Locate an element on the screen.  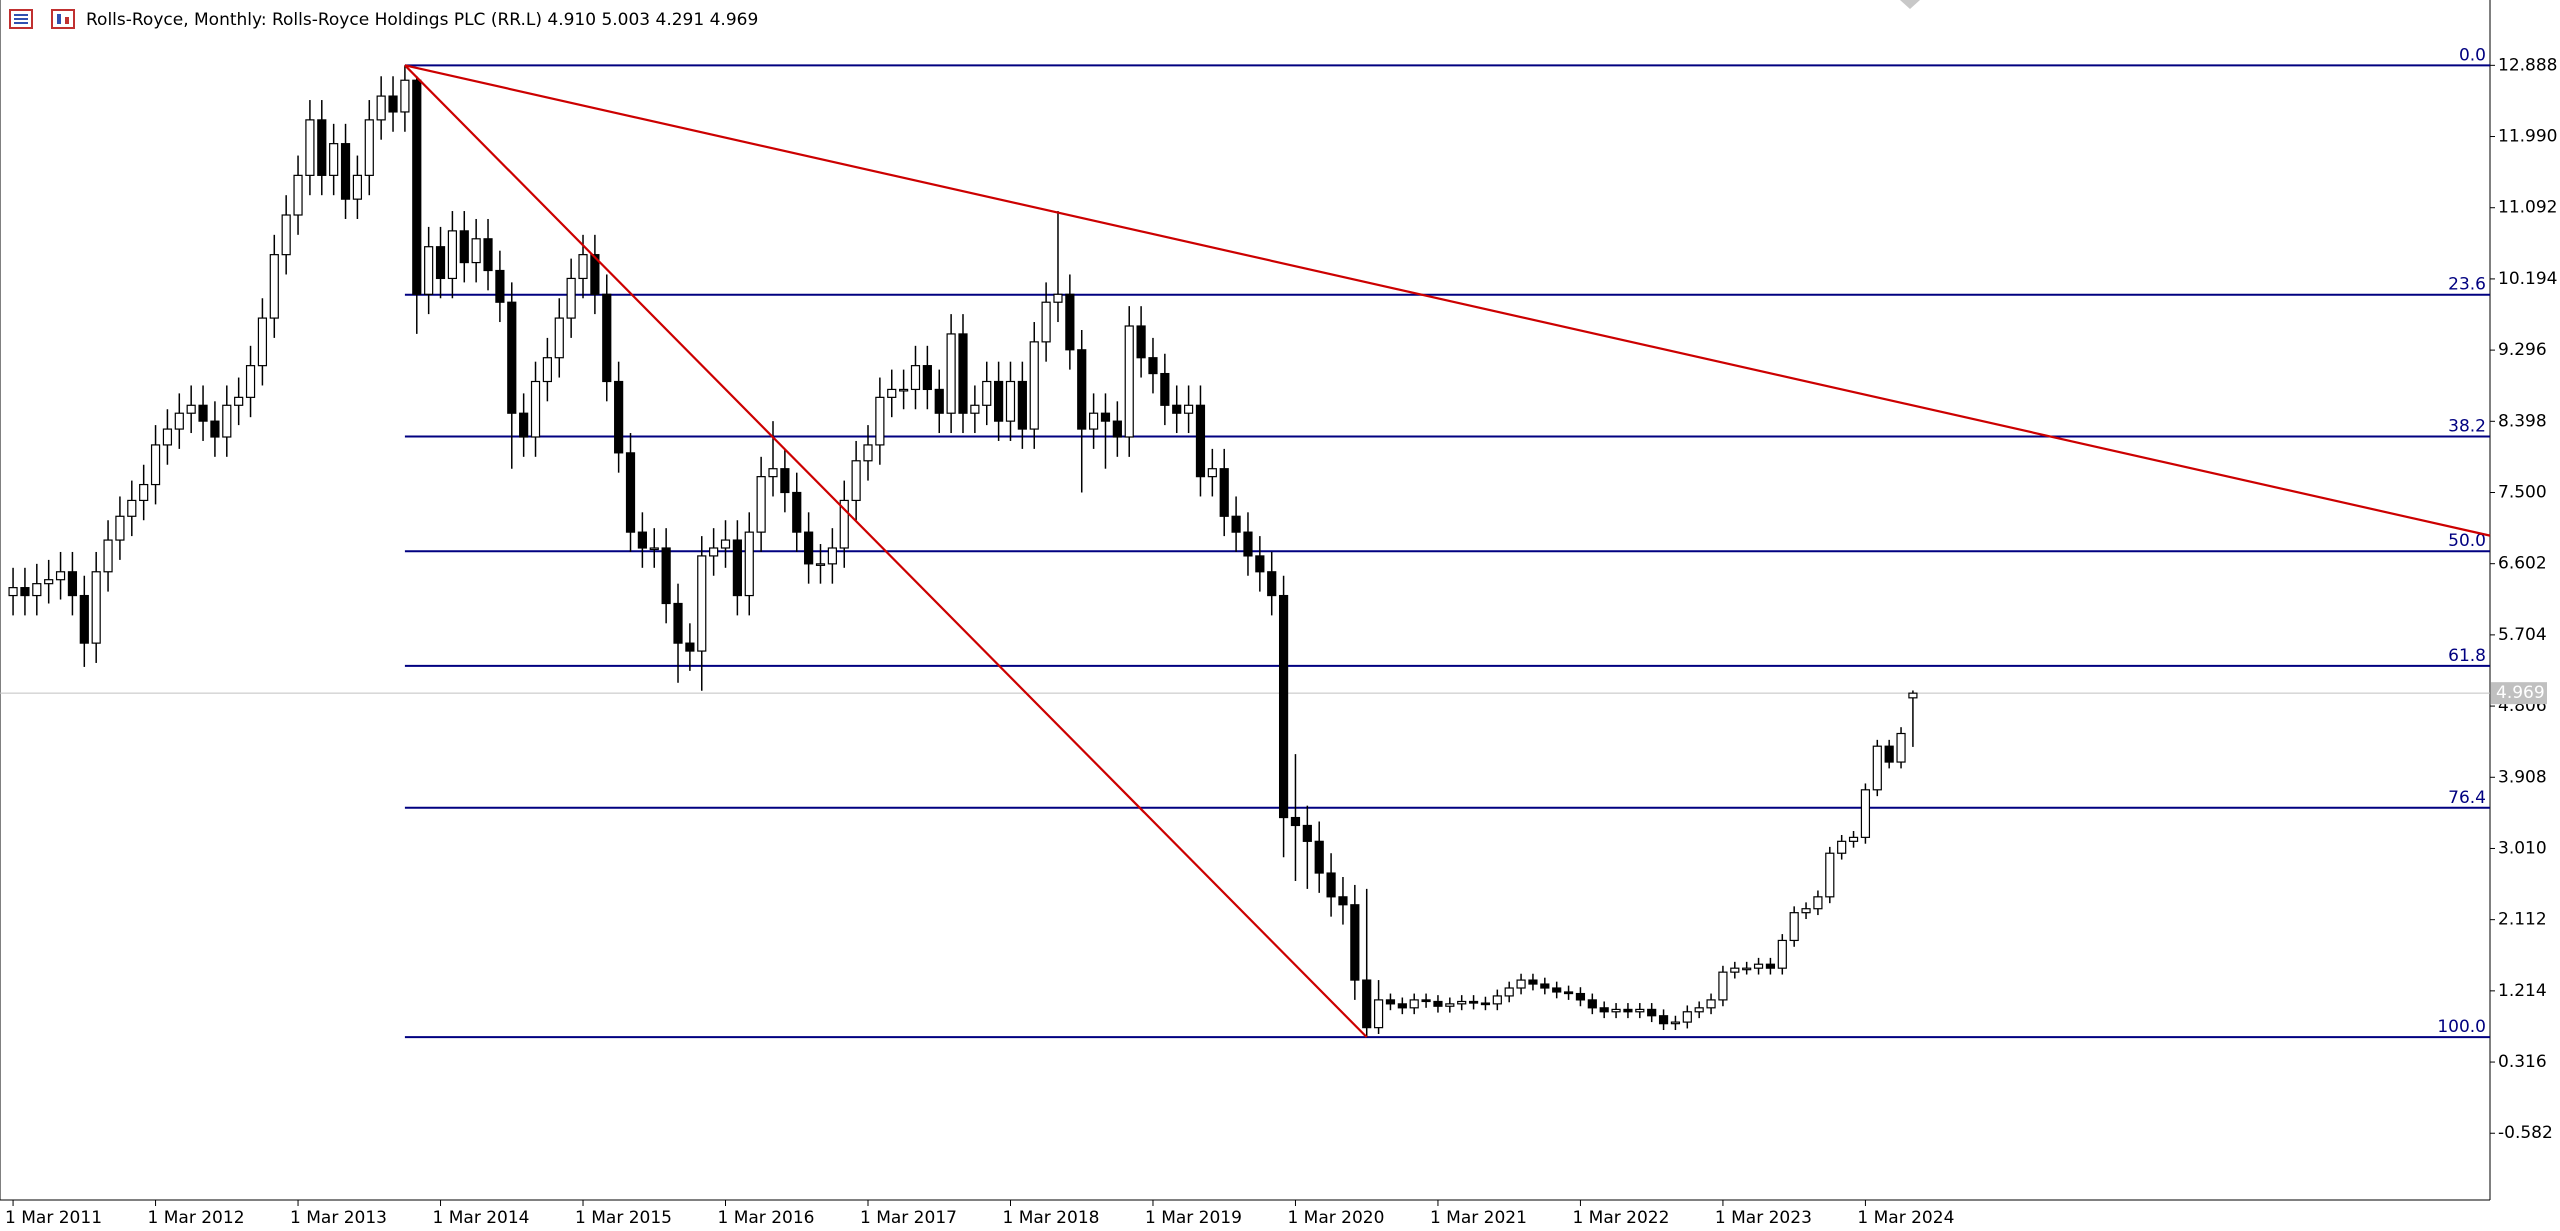
x-tick-label: 1 Mar 2016 is located at coordinates (766, 1218).